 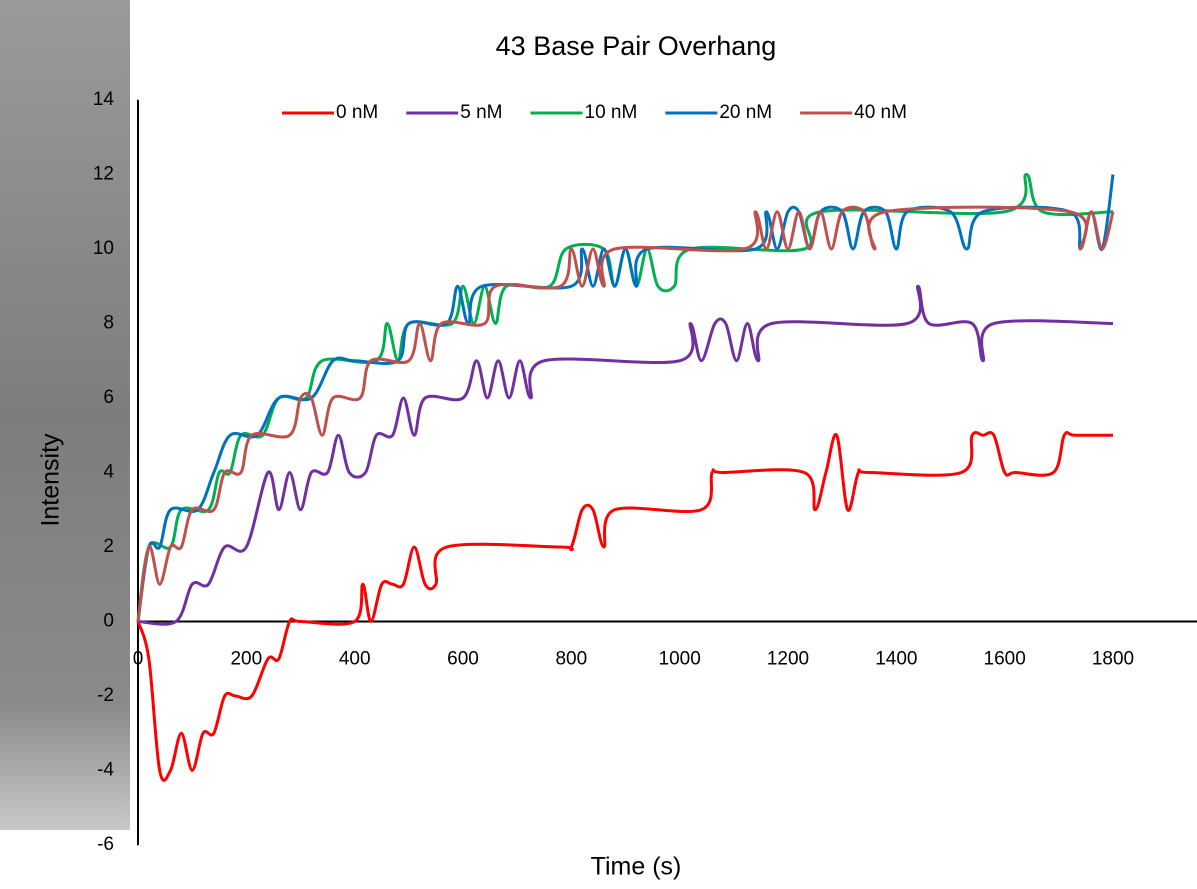 What do you see at coordinates (571, 659) in the screenshot?
I see `x-tick-label: 800` at bounding box center [571, 659].